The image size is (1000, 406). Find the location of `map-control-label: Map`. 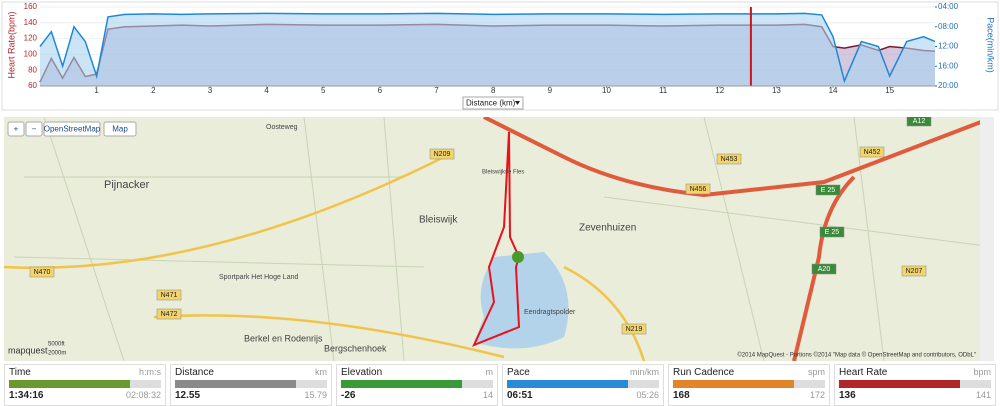

map-control-label: Map is located at coordinates (120, 129).